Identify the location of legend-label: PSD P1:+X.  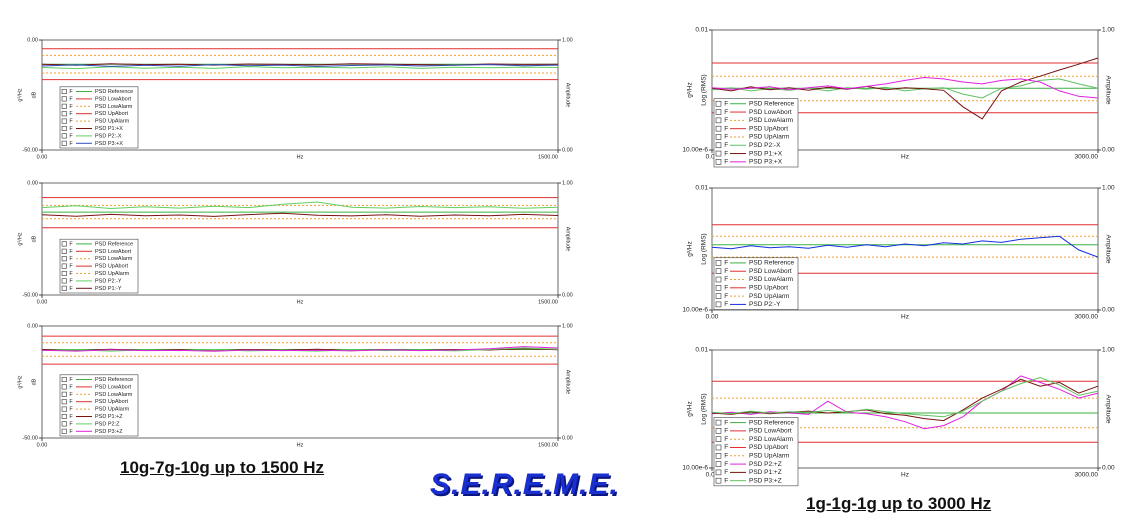
(766, 153).